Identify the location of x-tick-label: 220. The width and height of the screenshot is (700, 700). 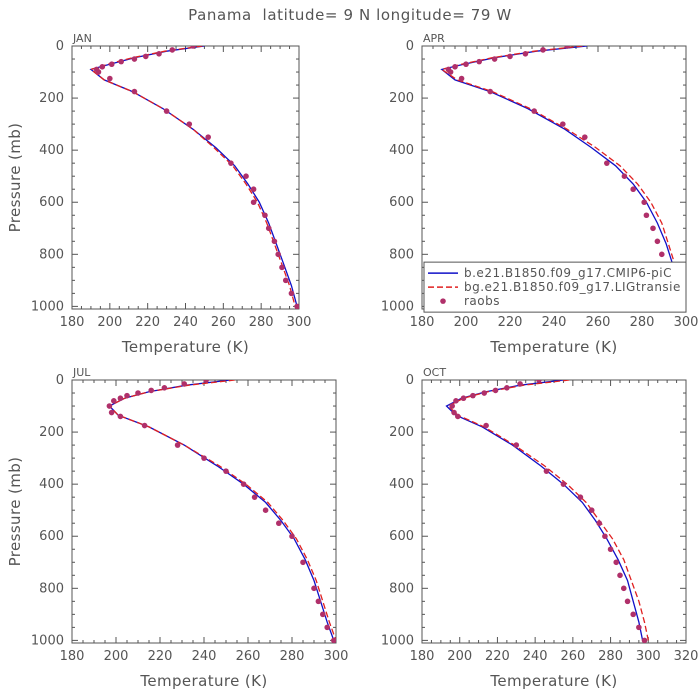
(147, 322).